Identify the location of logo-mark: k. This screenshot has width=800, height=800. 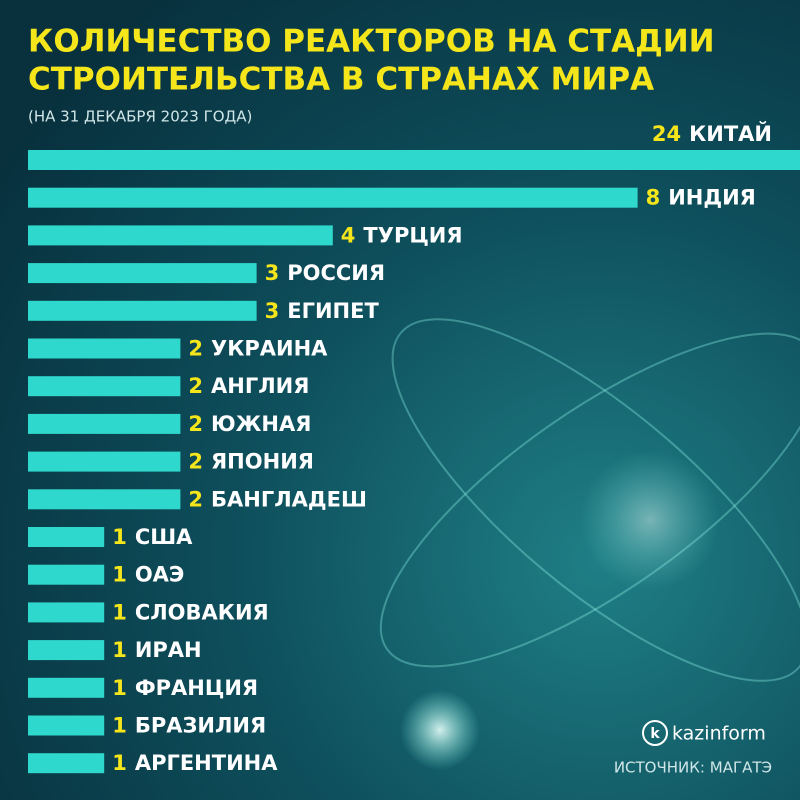
(655, 734).